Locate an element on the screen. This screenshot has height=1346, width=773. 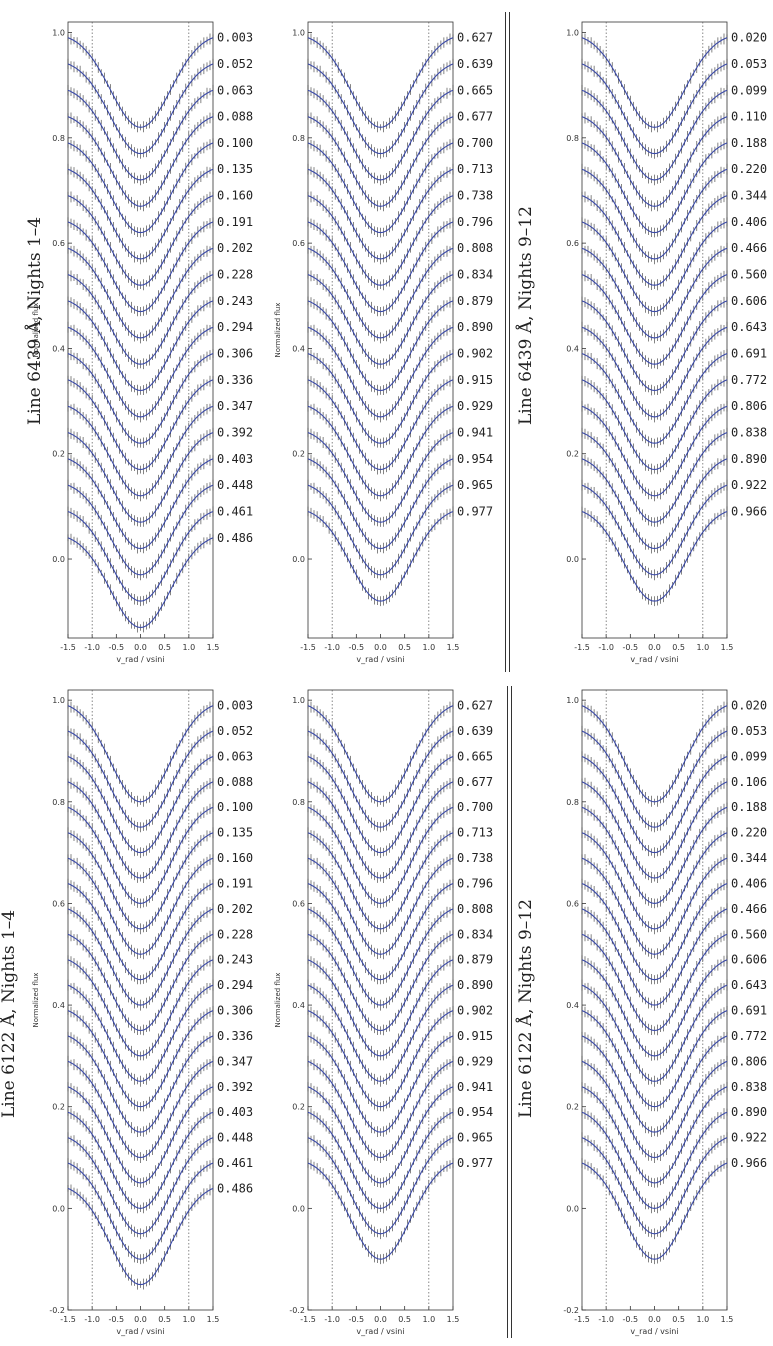
phase-label: 0.461 is located at coordinates (235, 511).